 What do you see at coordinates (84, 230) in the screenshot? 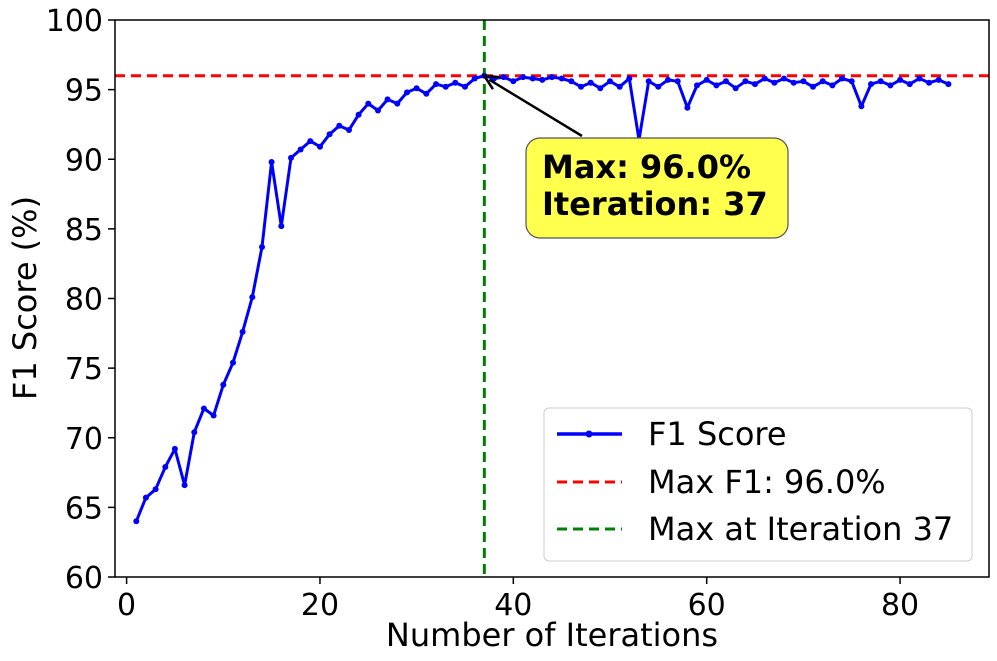
I see `y-tick-label: 85` at bounding box center [84, 230].